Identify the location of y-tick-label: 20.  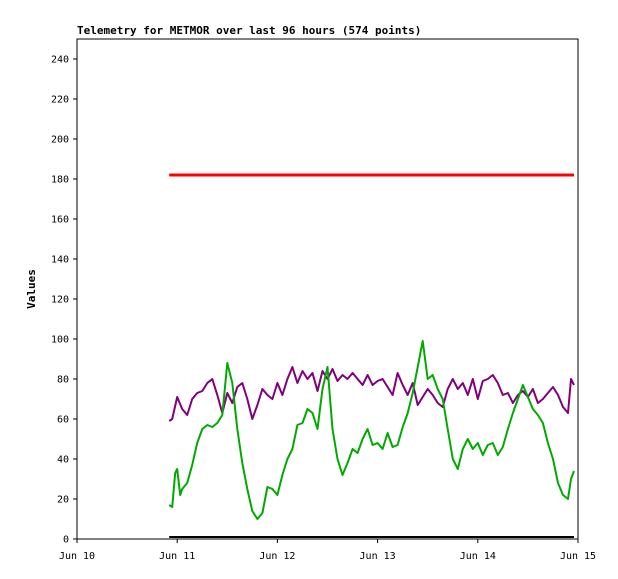
(63, 500).